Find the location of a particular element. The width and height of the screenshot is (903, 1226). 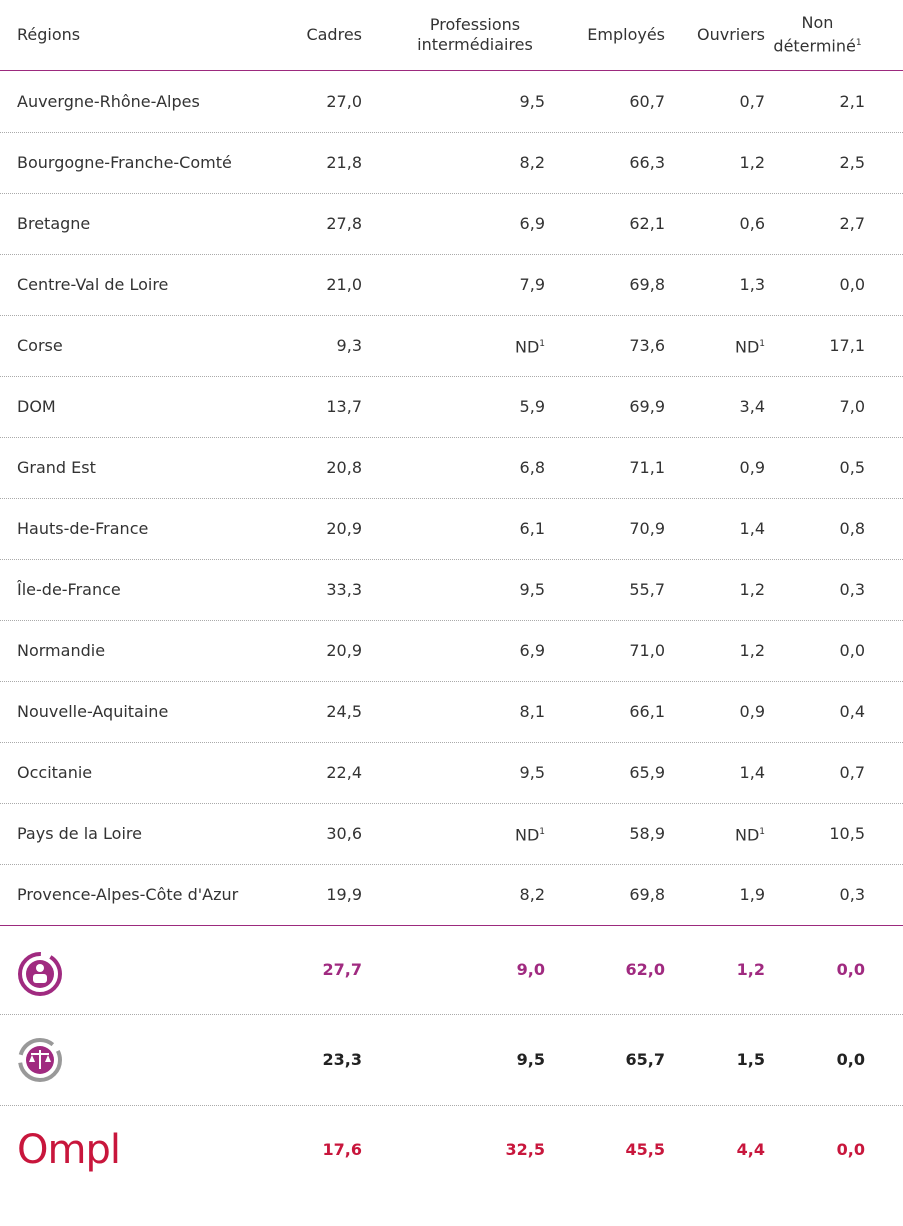

table-cell: 7,9 is located at coordinates (532, 284).